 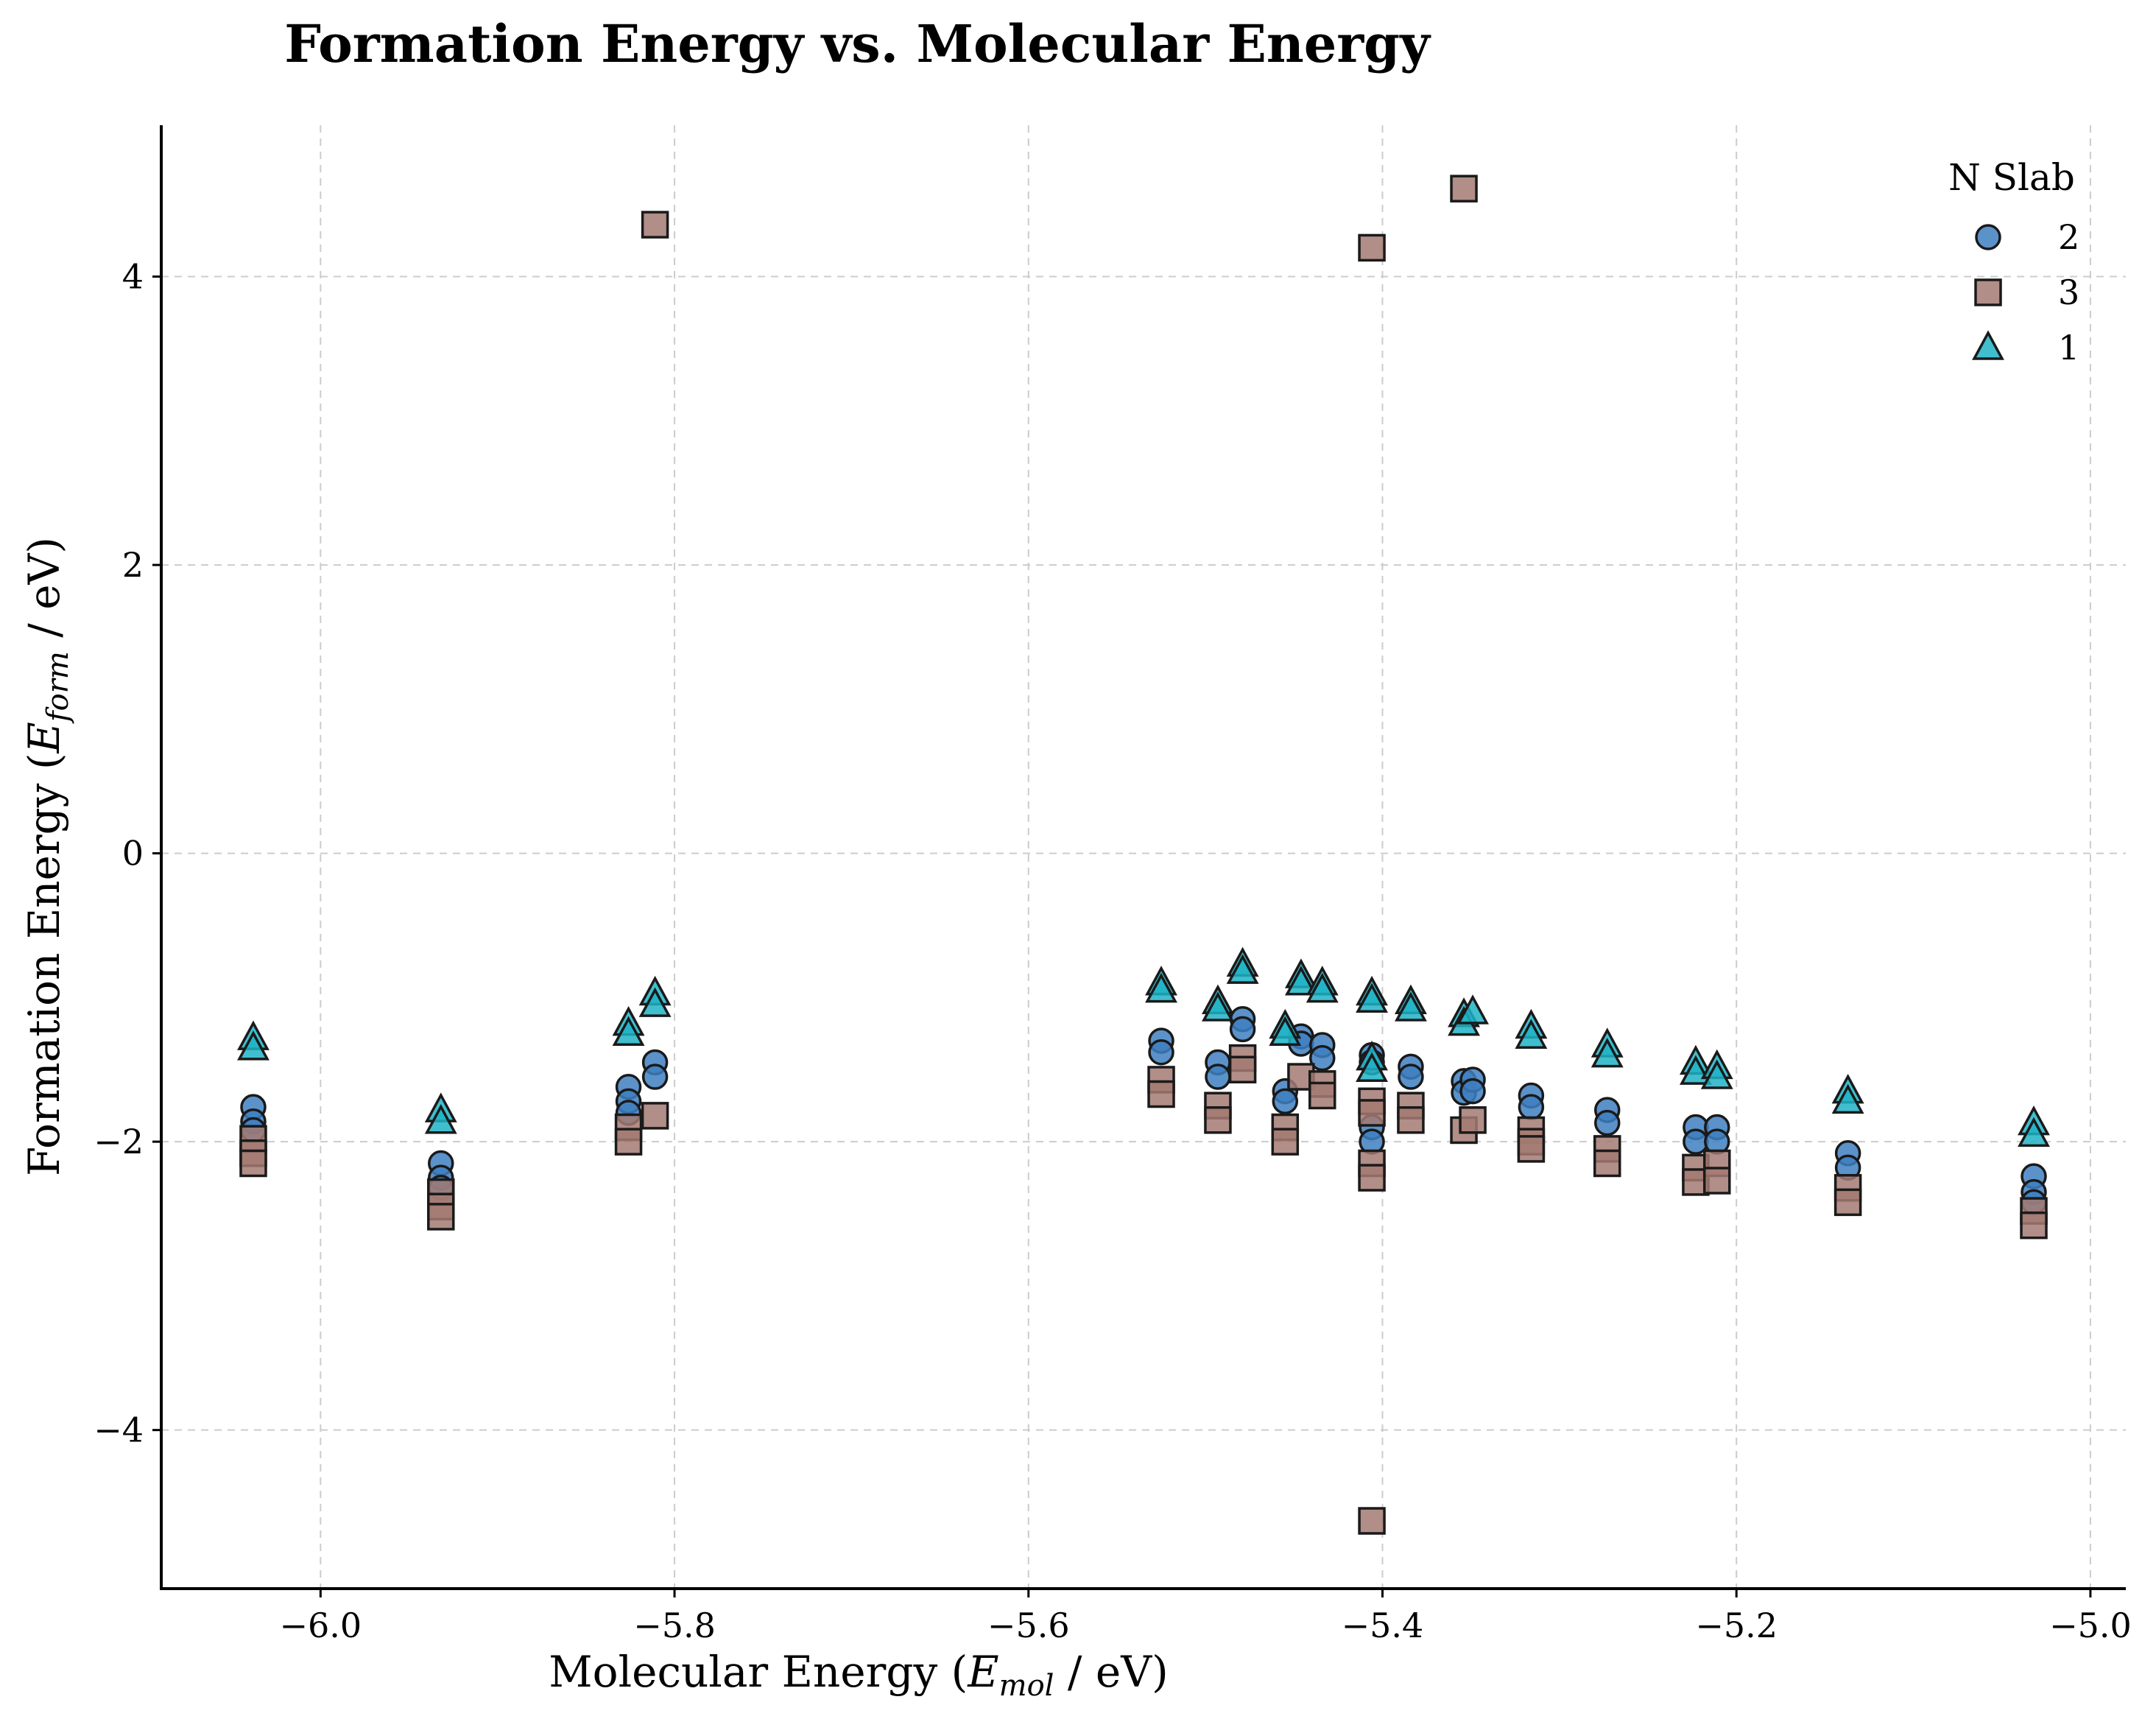 I want to click on y-tick-label: −4, so click(x=119, y=1430).